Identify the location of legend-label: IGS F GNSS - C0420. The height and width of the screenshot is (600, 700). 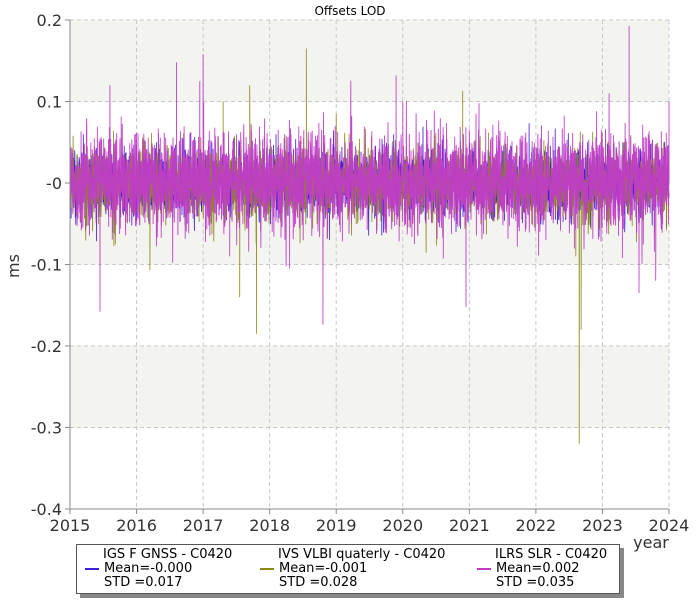
(168, 554).